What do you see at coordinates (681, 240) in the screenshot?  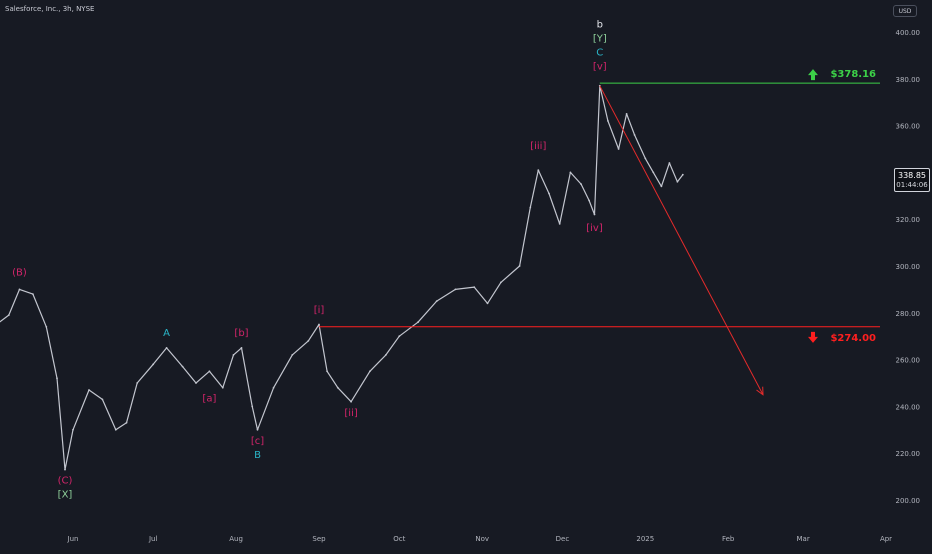 I see `forecast-arrow-line` at bounding box center [681, 240].